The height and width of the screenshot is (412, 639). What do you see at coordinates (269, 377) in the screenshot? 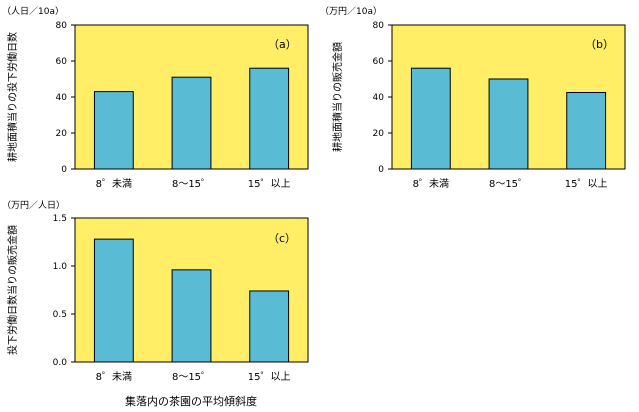
I see `x-tick-label-c: 15゜以上` at bounding box center [269, 377].